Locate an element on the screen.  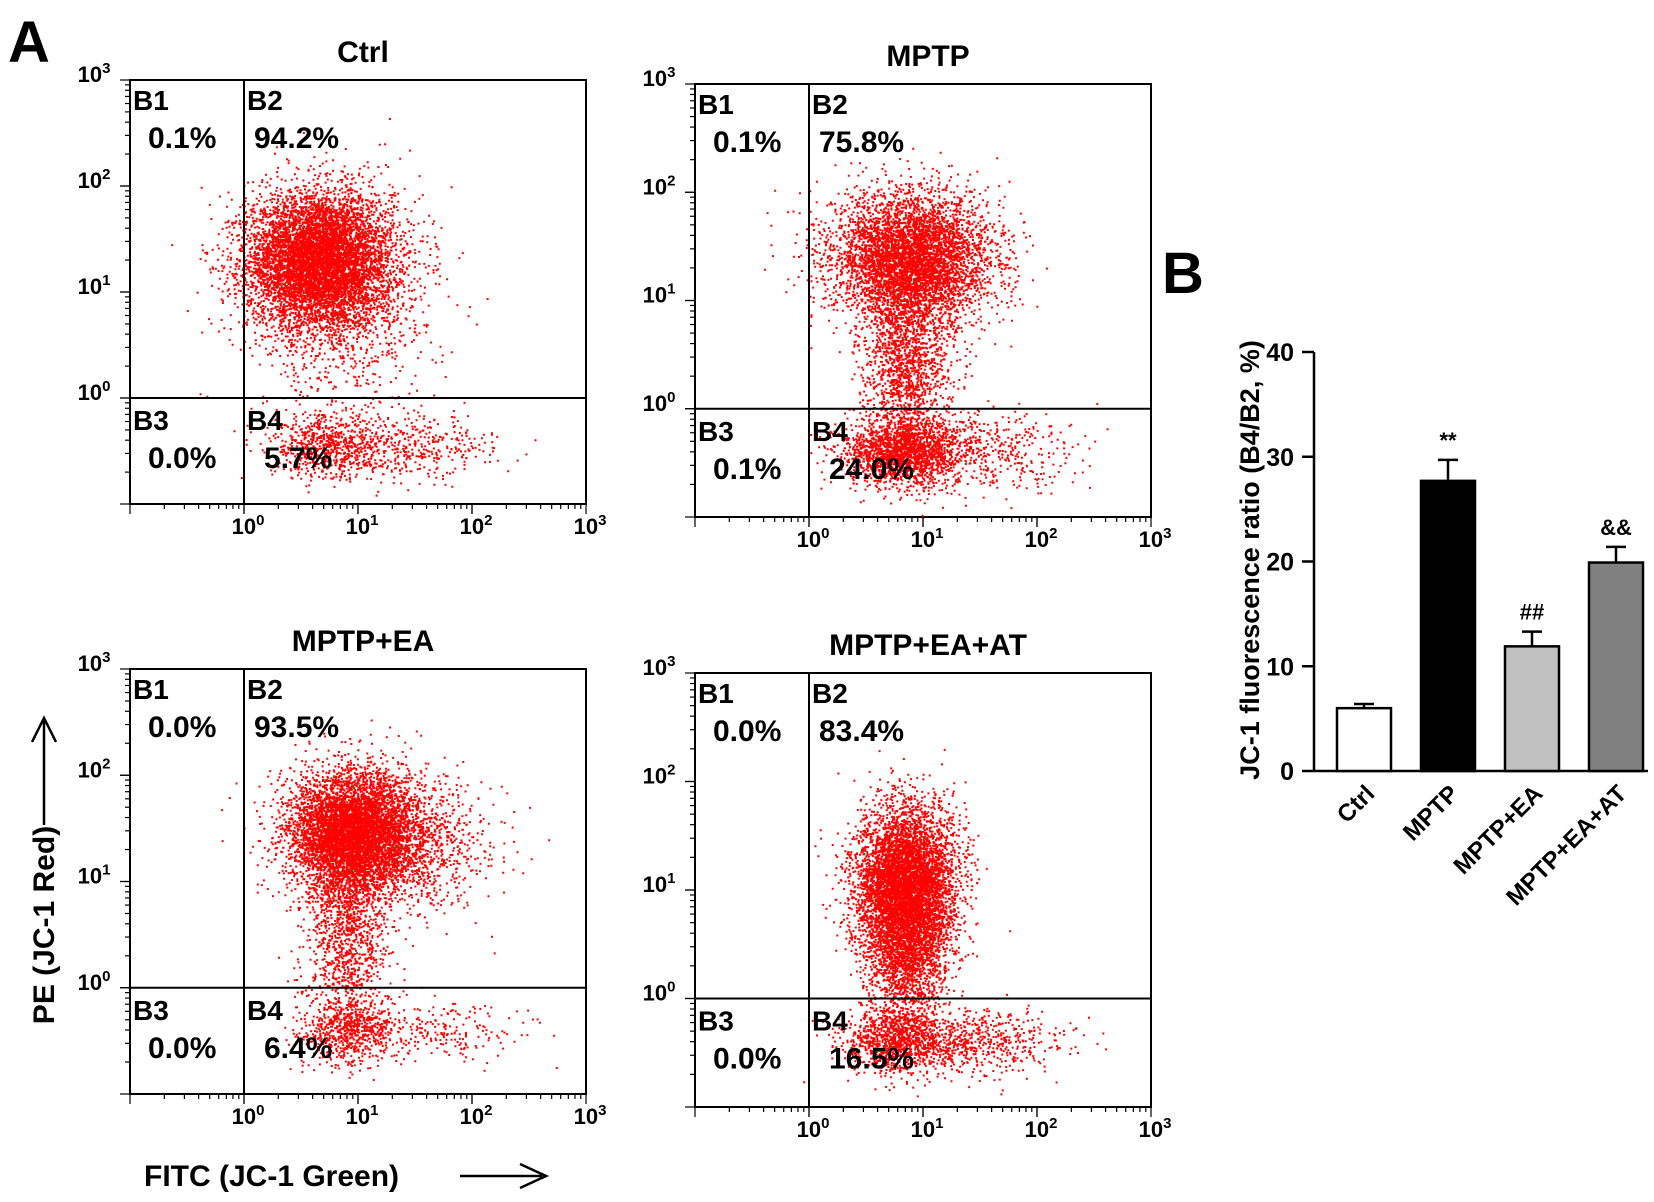
y-arrow-head is located at coordinates (44, 729).